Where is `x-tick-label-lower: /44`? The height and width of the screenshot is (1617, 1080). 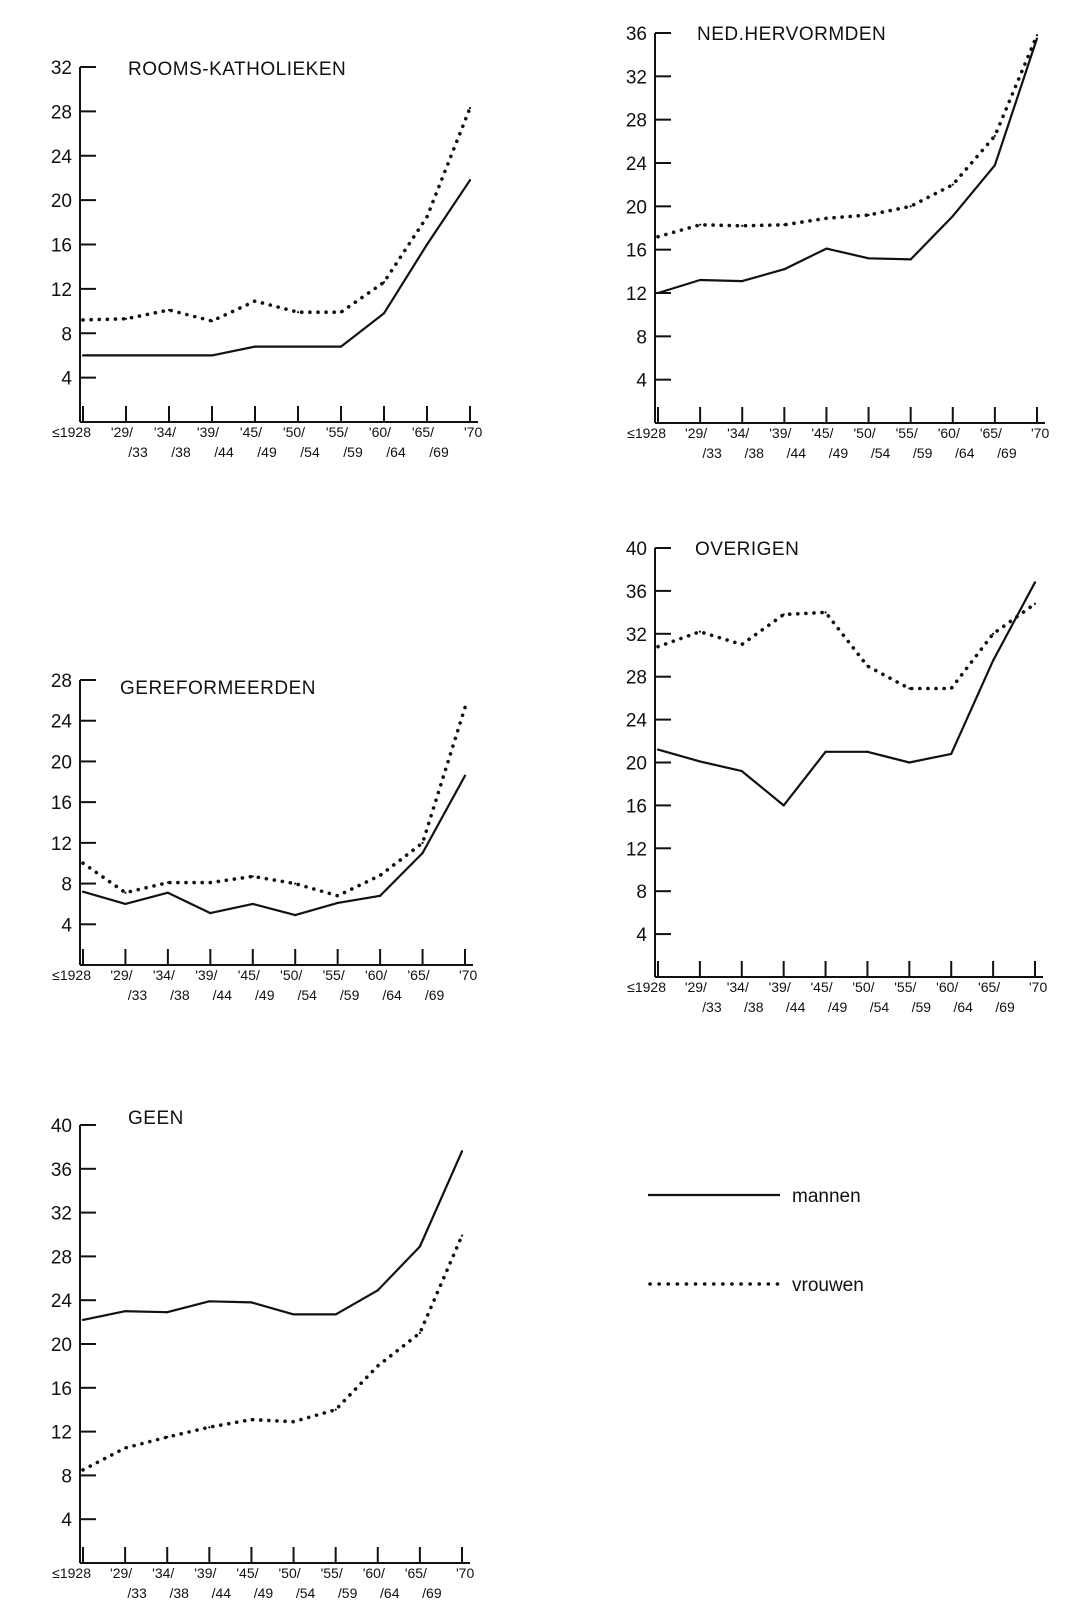
x-tick-label-lower: /44 is located at coordinates (222, 1593).